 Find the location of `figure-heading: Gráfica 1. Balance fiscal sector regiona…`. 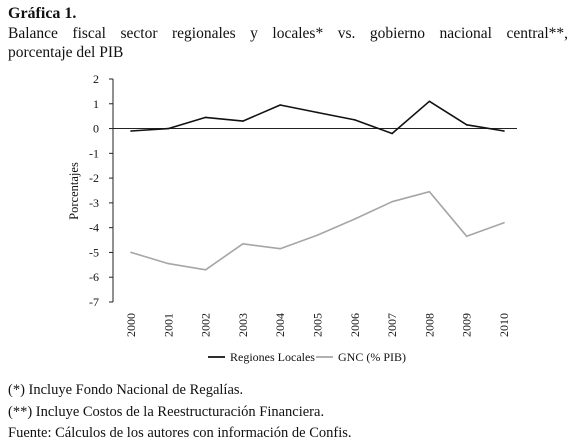

figure-heading: Gráfica 1. Balance fiscal sector regiona… is located at coordinates (288, 33).